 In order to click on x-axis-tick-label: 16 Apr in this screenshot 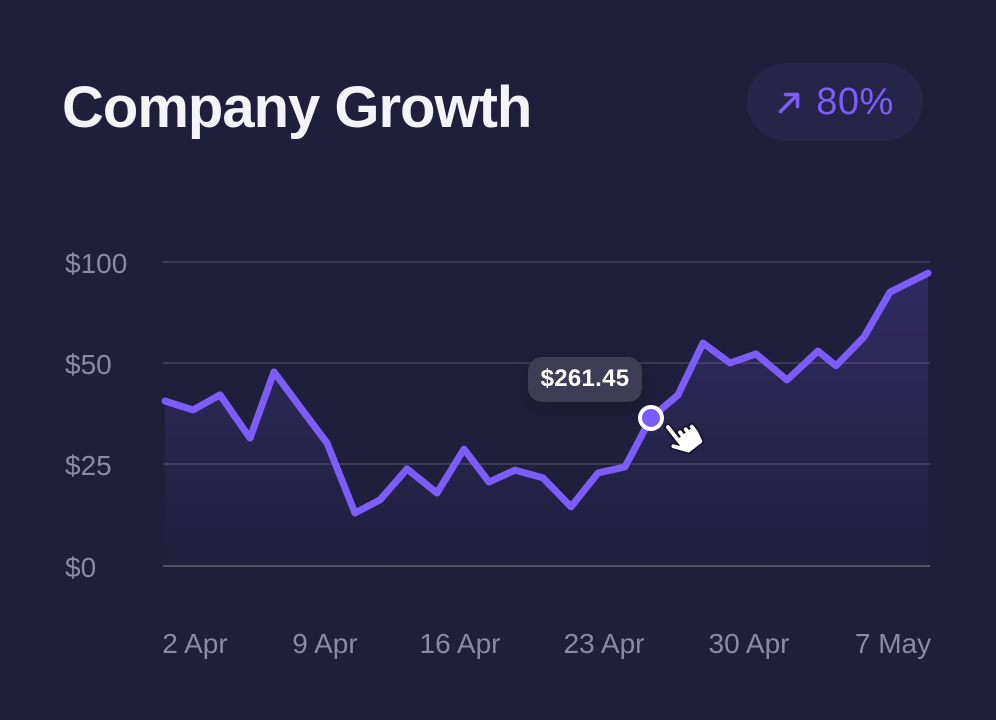, I will do `click(460, 643)`.